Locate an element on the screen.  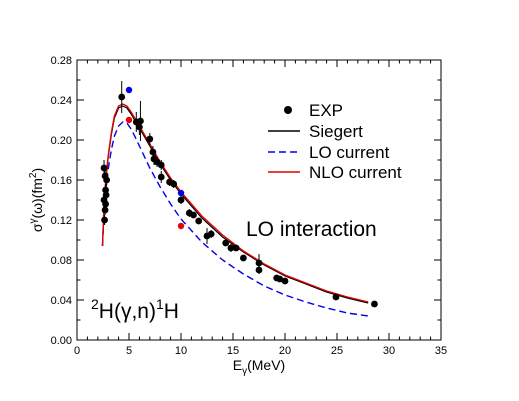
x-label-rest: (MeV) is located at coordinates (266, 365).